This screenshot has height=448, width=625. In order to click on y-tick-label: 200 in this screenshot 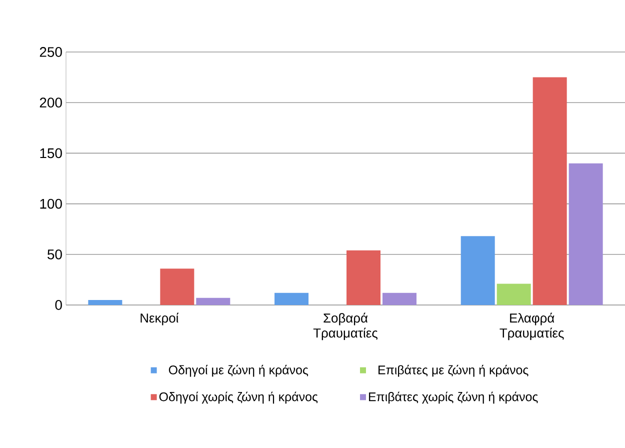, I will do `click(51, 103)`.